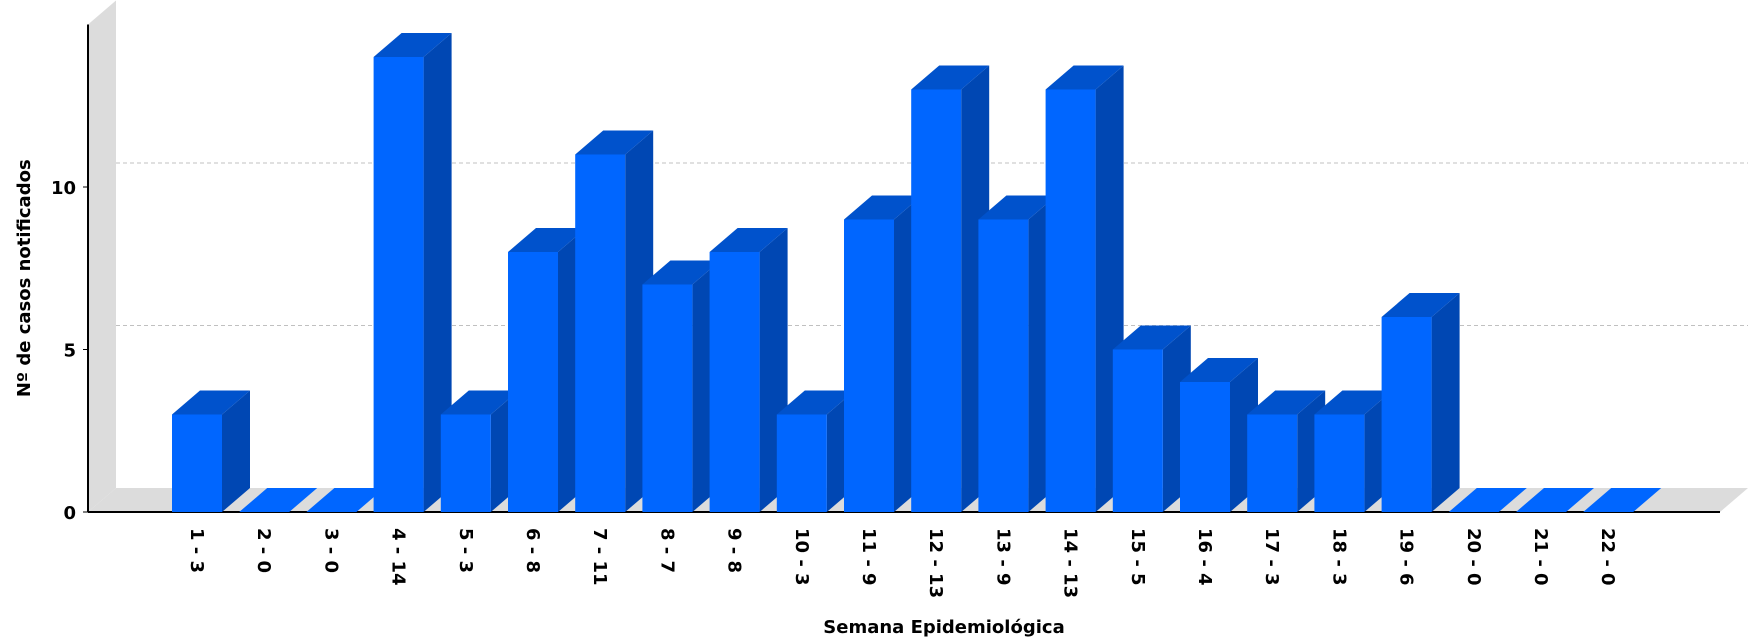  Describe the element at coordinates (599, 557) in the screenshot. I see `x-tick-label: 7 - 11` at that location.